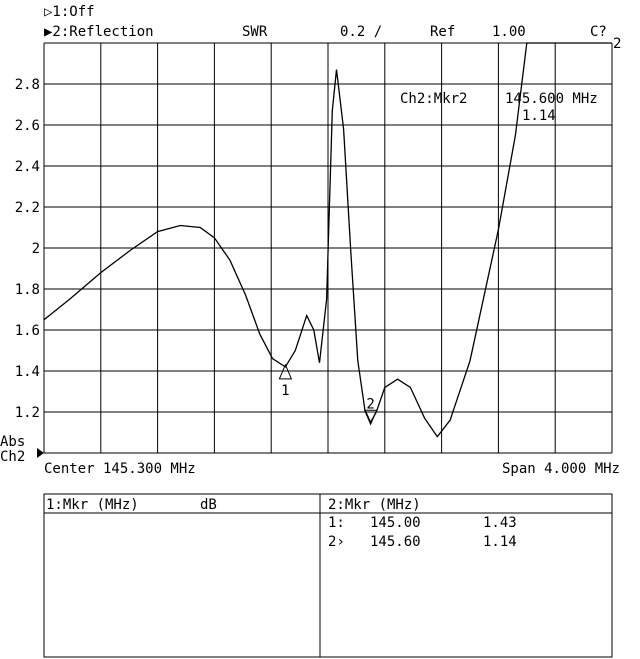 The width and height of the screenshot is (640, 659). What do you see at coordinates (27, 372) in the screenshot?
I see `y-tick-label: 1.4` at bounding box center [27, 372].